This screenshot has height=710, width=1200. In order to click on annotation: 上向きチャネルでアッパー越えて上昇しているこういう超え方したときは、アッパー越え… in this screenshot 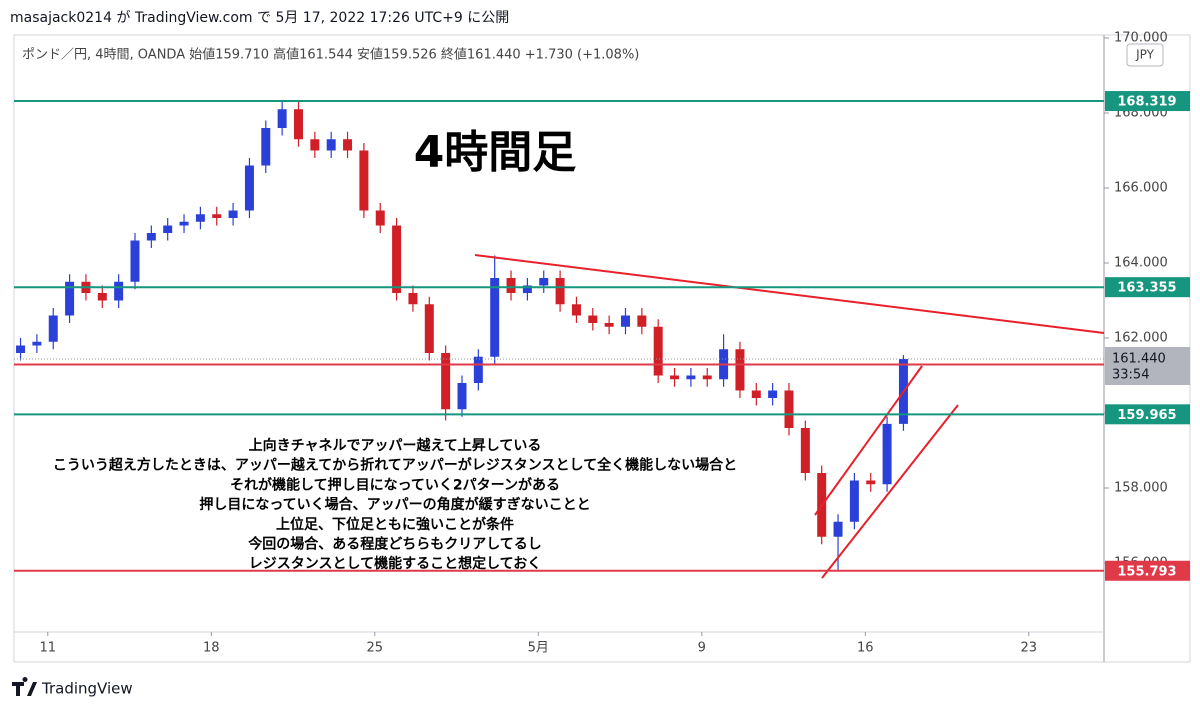, I will do `click(395, 504)`.